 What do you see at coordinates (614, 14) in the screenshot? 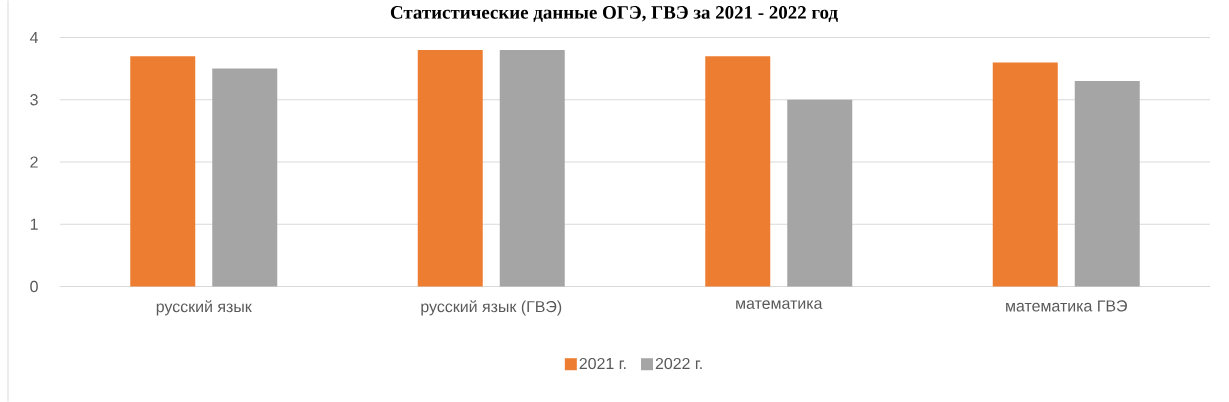
I see `chart-title: Статистические данные ОГЭ, ГВЭ за 2021 - 2022 год` at bounding box center [614, 14].